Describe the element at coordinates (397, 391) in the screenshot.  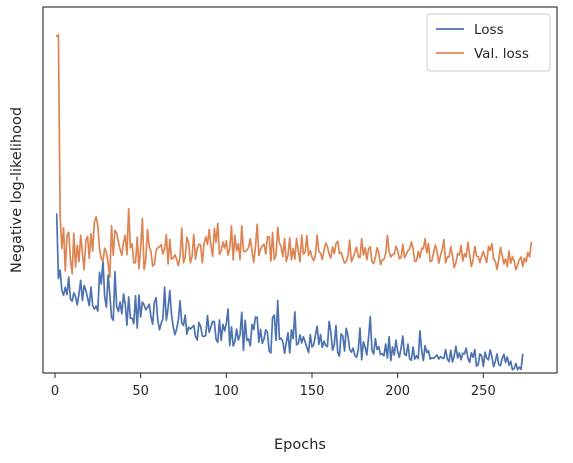
I see `x-tick-label-4: 200` at that location.